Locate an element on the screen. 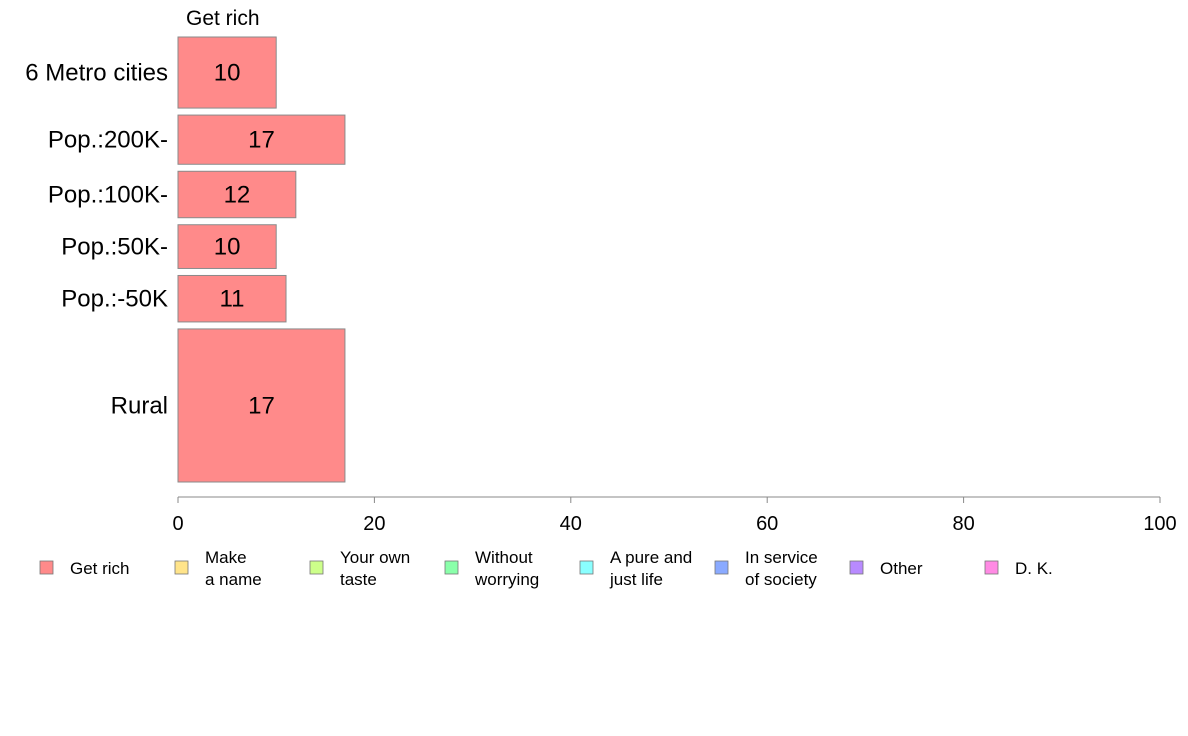  category-label: Pop.:50K- is located at coordinates (114, 247).